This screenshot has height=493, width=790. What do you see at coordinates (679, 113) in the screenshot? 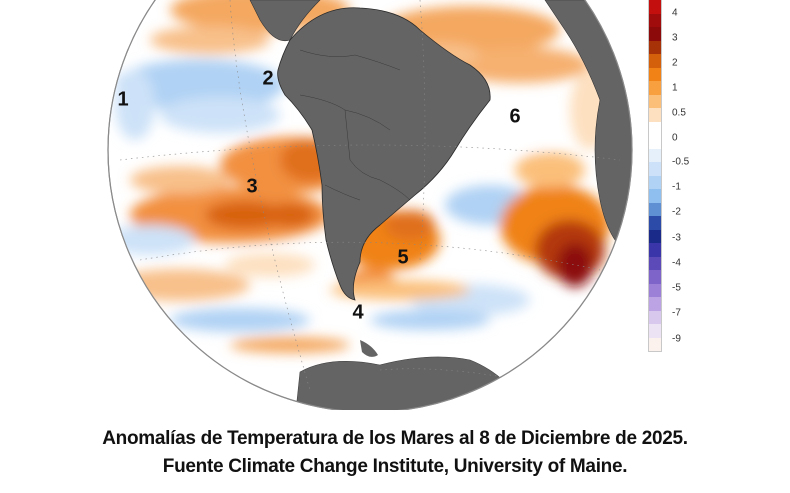
I see `colorbar-tick: 0.5` at bounding box center [679, 113].